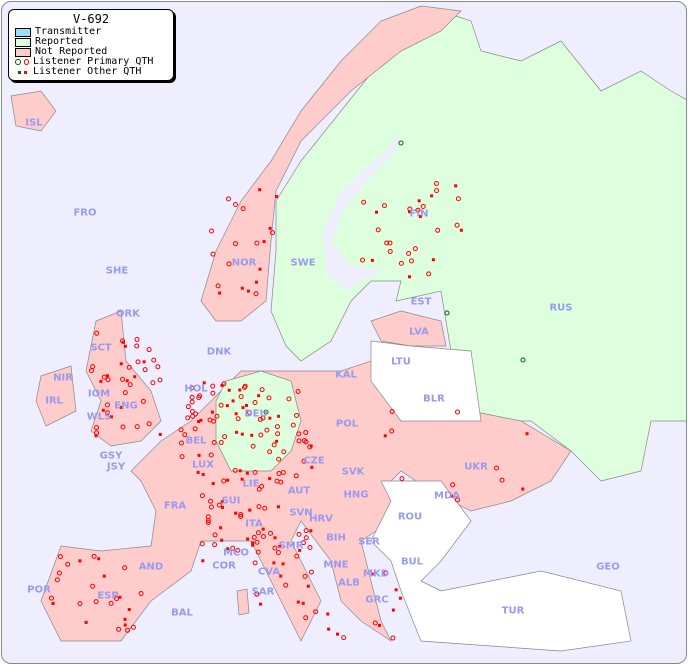  I want to click on country-label-mda: MDA, so click(447, 496).